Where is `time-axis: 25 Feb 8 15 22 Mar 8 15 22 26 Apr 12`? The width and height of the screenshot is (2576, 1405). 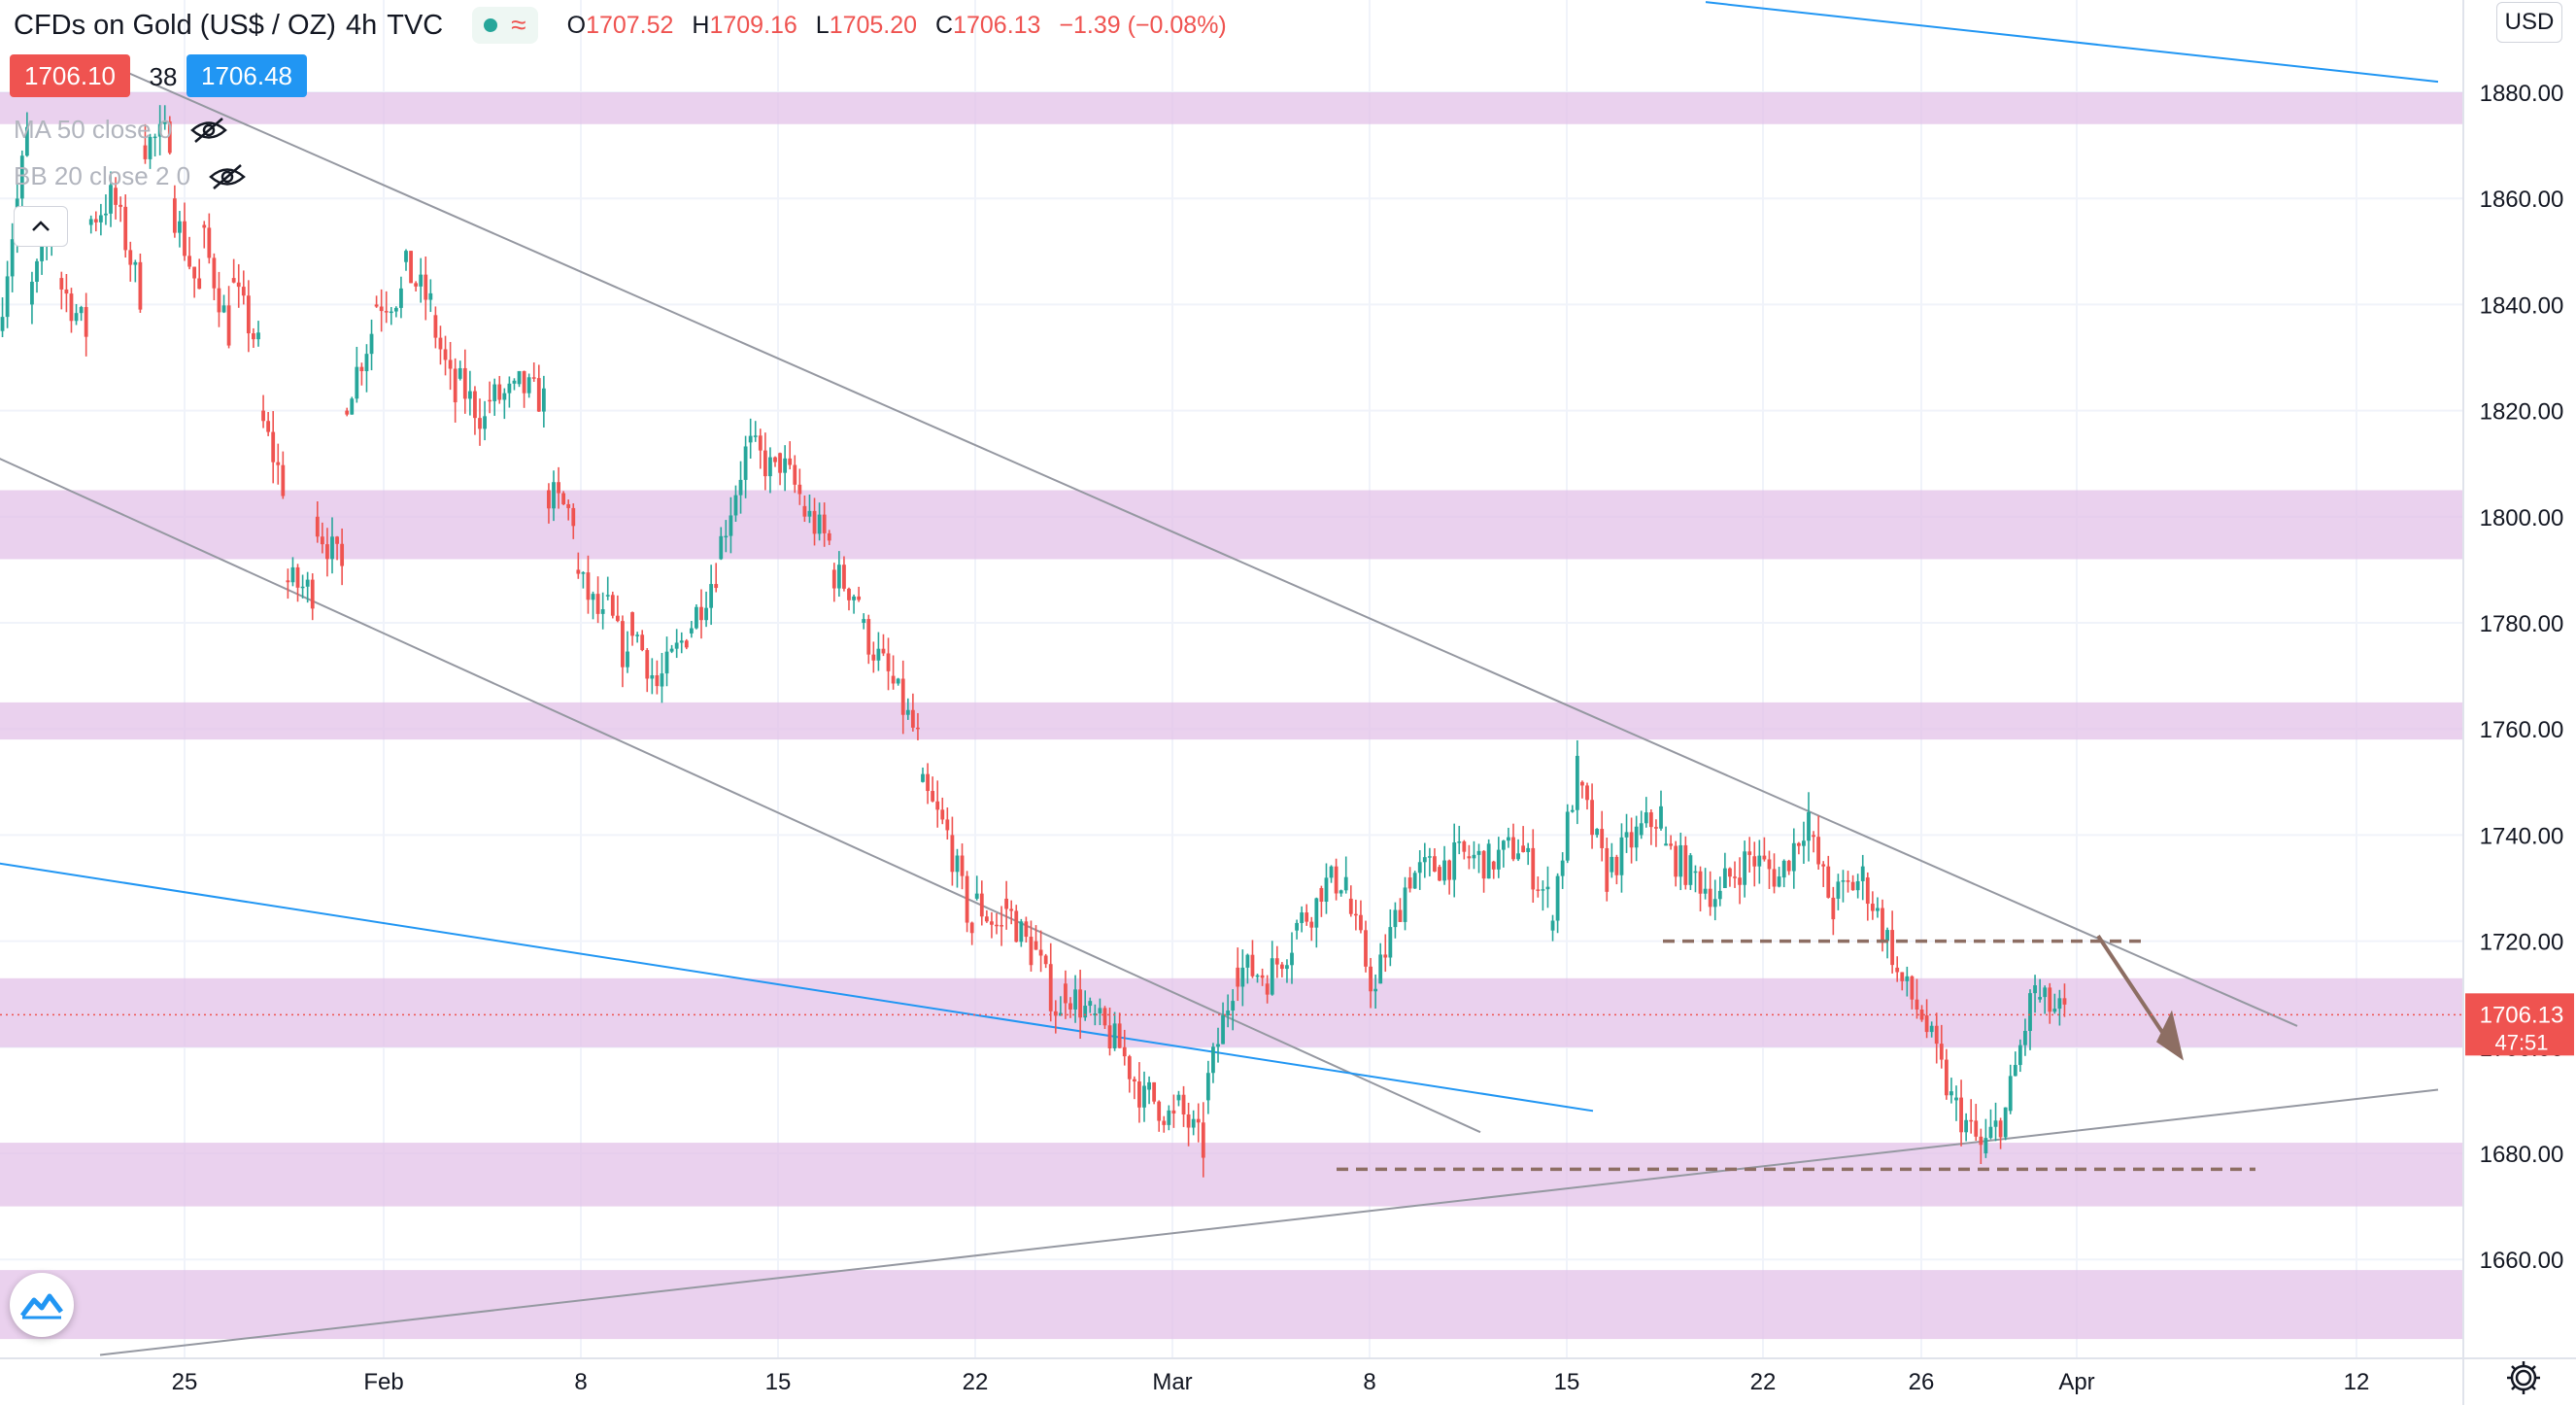 time-axis: 25 Feb 8 15 22 Mar 8 15 22 26 Apr 12 is located at coordinates (1288, 1376).